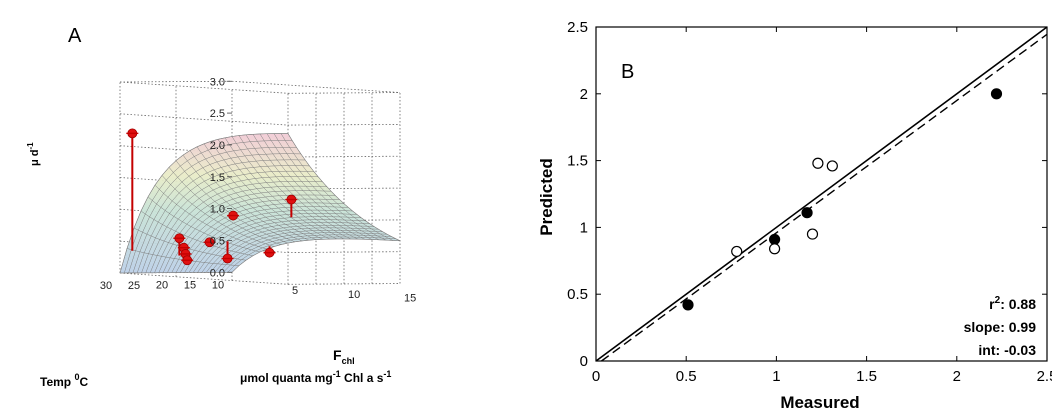  I want to click on y-tick-label: 0, so click(584, 361).